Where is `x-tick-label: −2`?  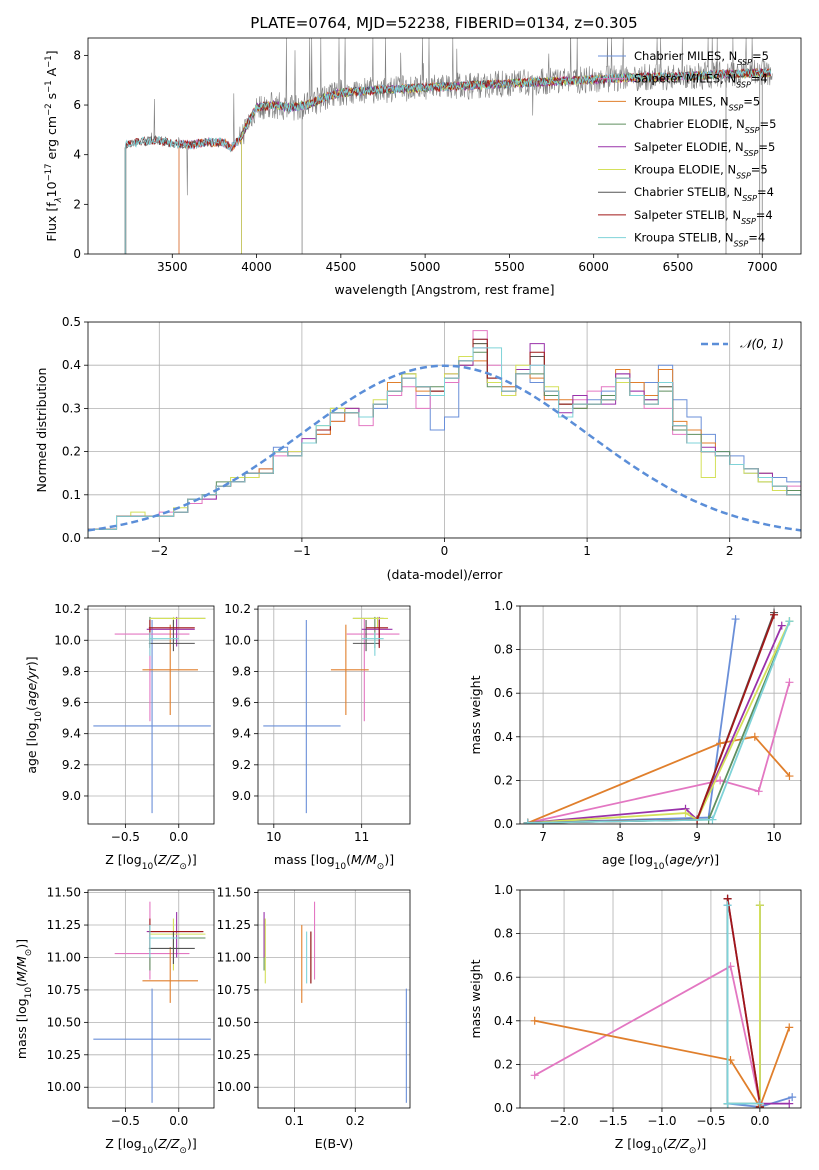 x-tick-label: −2 is located at coordinates (159, 551).